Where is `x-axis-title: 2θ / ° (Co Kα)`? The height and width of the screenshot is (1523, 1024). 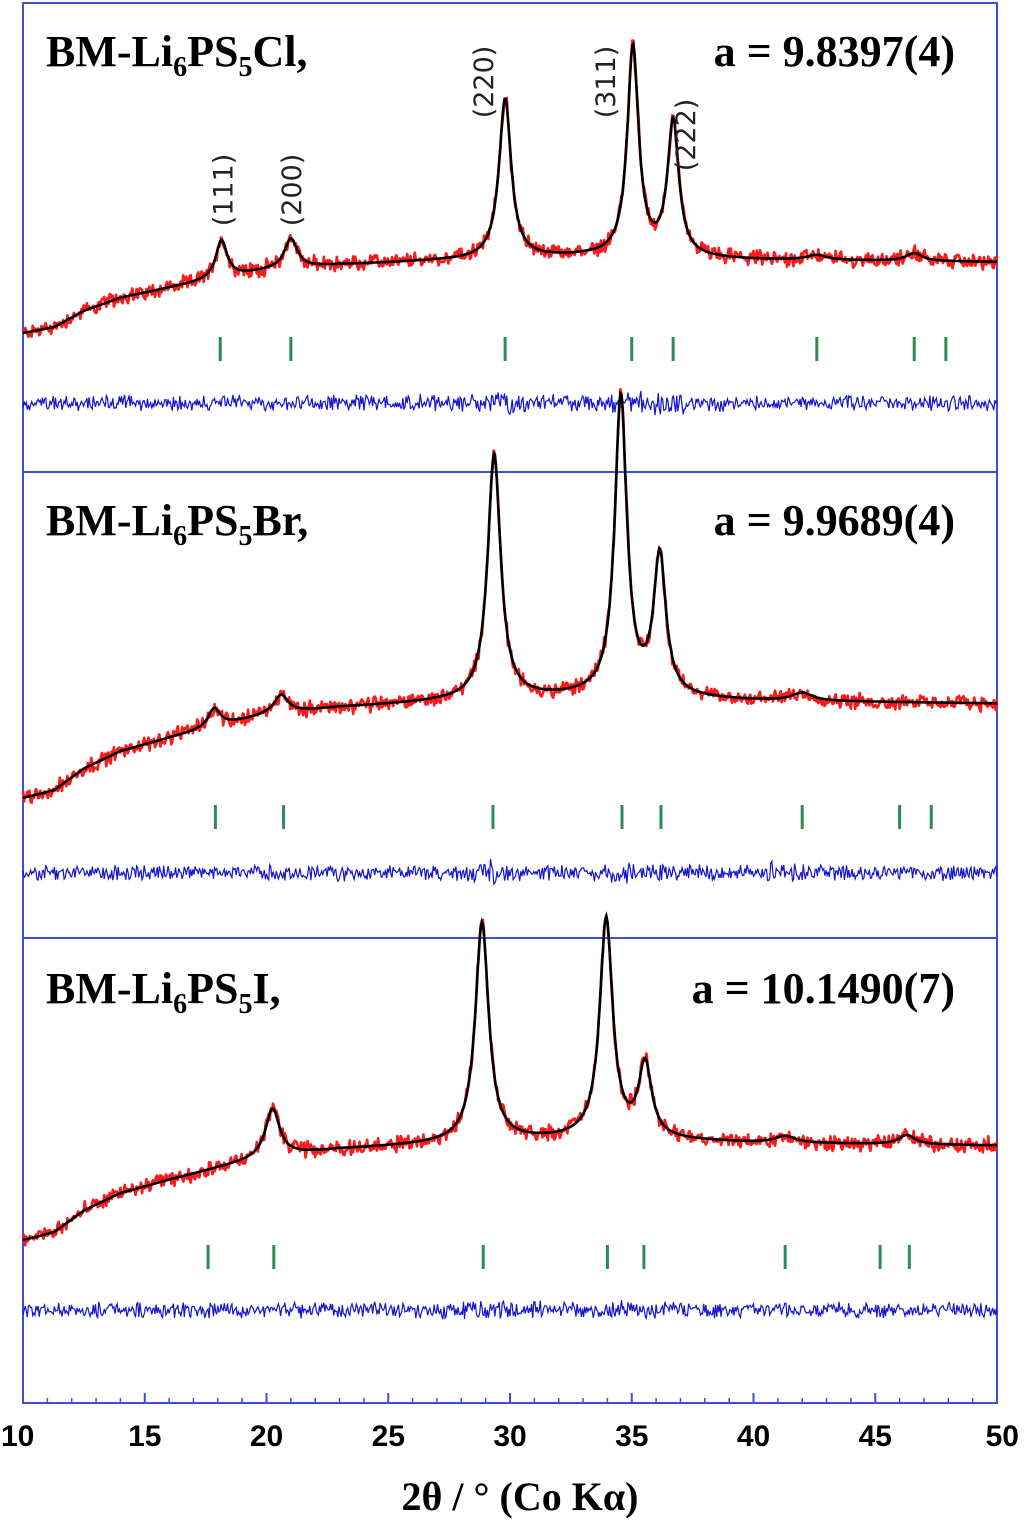
x-axis-title: 2θ / ° (Co Kα) is located at coordinates (520, 1496).